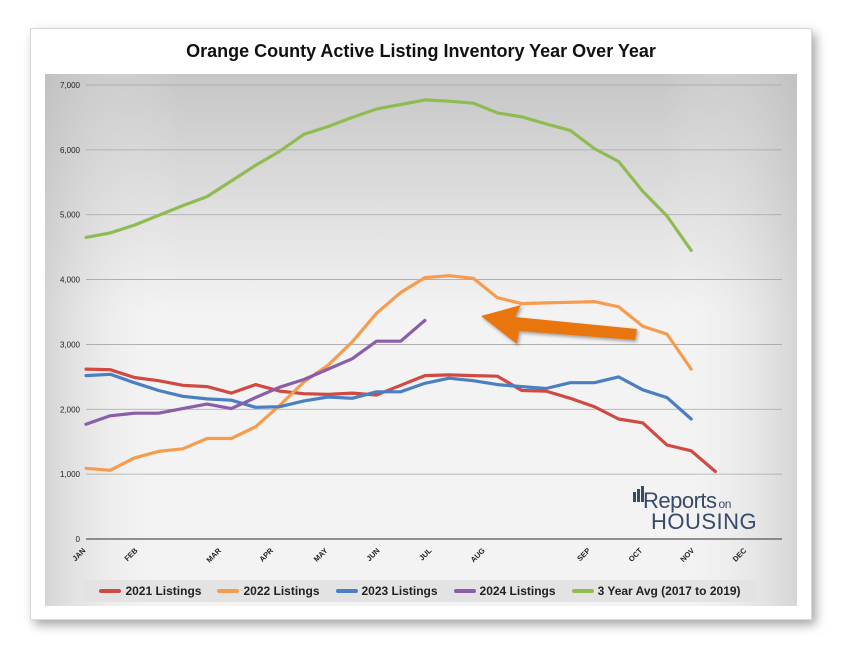  What do you see at coordinates (70, 85) in the screenshot?
I see `y-tick-label: 7,000` at bounding box center [70, 85].